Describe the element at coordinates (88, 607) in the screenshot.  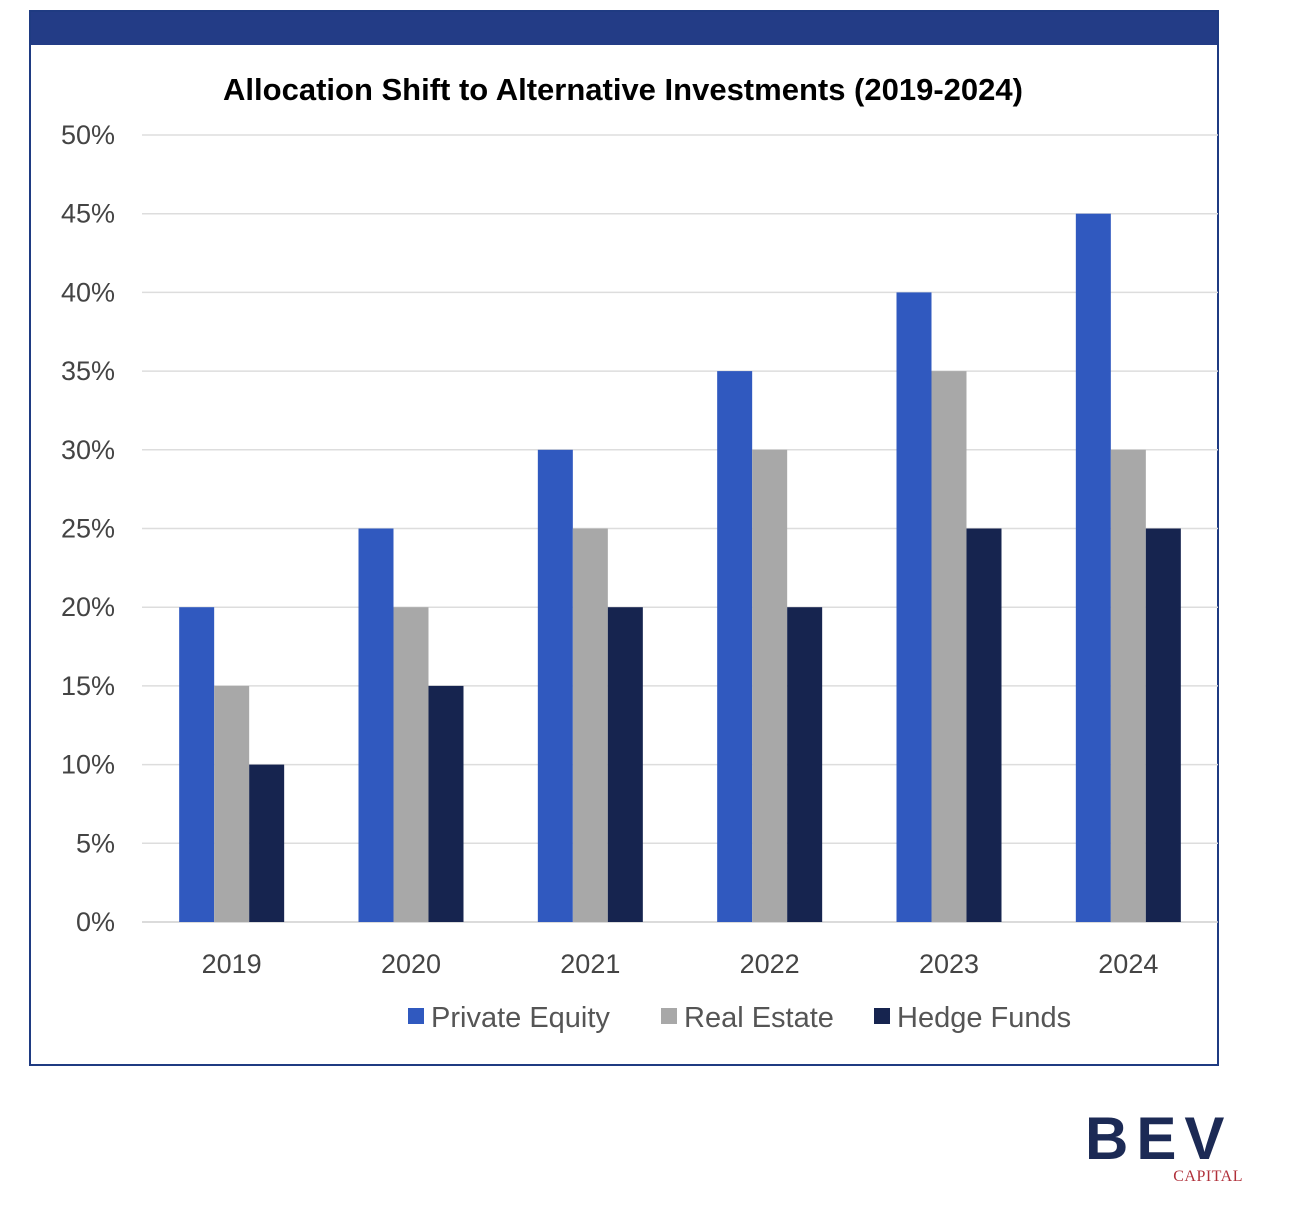
I see `y-tick-label: 20%` at that location.